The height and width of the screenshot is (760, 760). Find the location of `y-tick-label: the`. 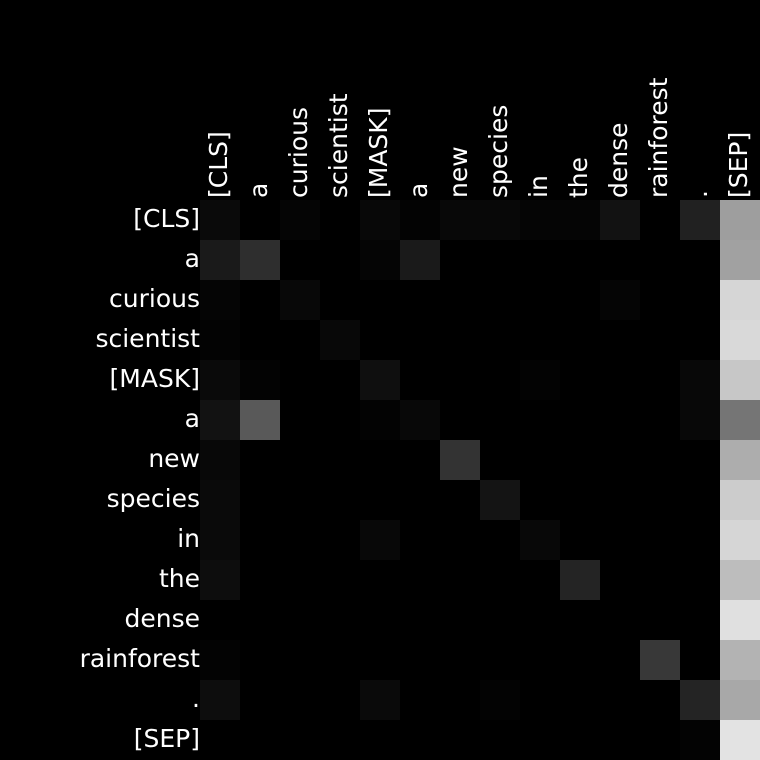

y-tick-label: the is located at coordinates (179, 578).